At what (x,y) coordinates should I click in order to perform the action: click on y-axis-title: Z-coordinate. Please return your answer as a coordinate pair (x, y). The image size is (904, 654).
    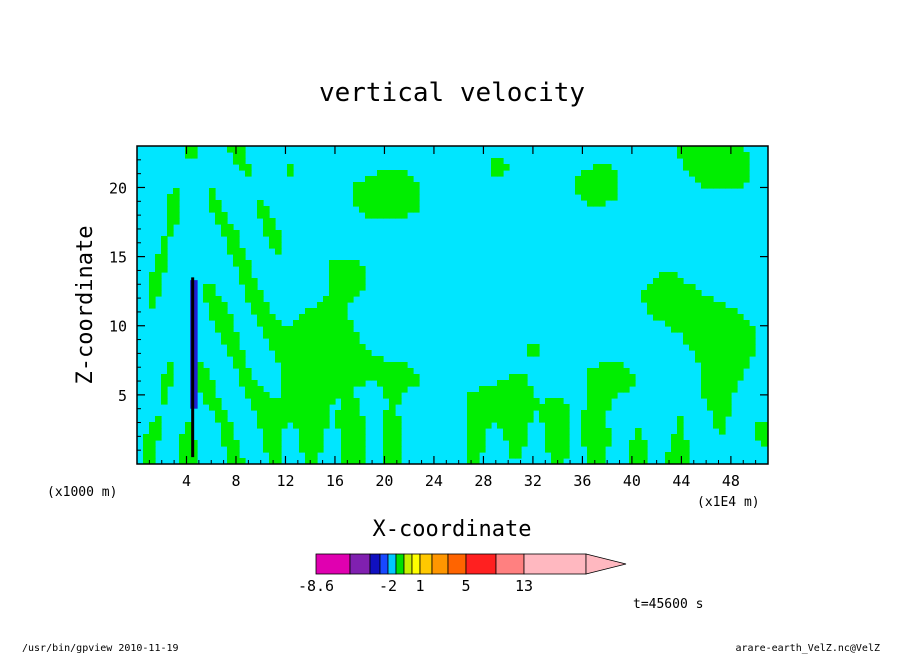
    Looking at the image, I should click on (85, 305).